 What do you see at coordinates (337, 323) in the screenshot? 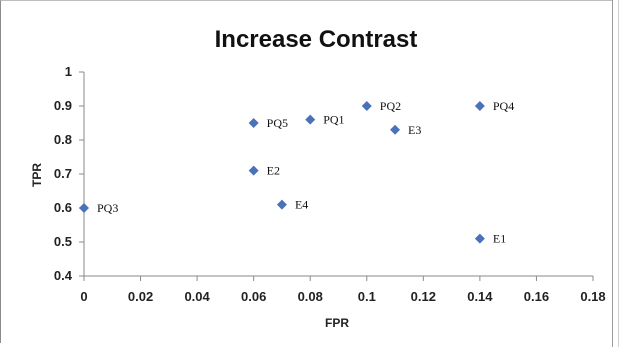
I see `x-axis-label: FPR` at bounding box center [337, 323].